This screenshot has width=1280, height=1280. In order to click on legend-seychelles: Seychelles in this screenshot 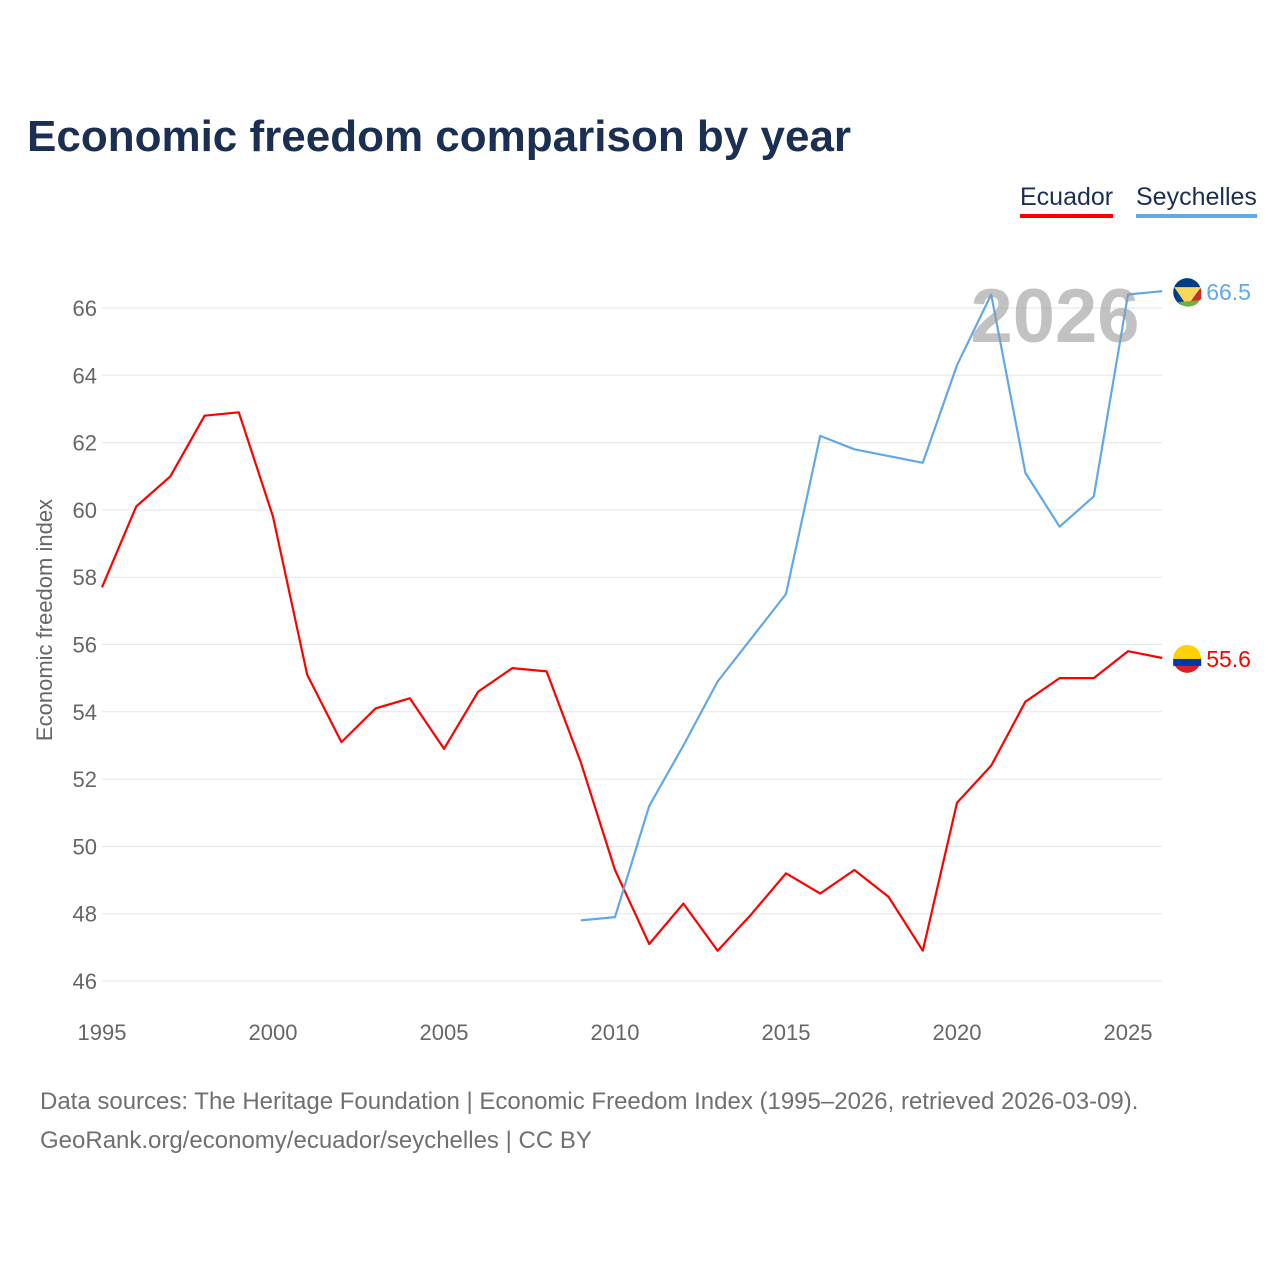, I will do `click(1196, 200)`.